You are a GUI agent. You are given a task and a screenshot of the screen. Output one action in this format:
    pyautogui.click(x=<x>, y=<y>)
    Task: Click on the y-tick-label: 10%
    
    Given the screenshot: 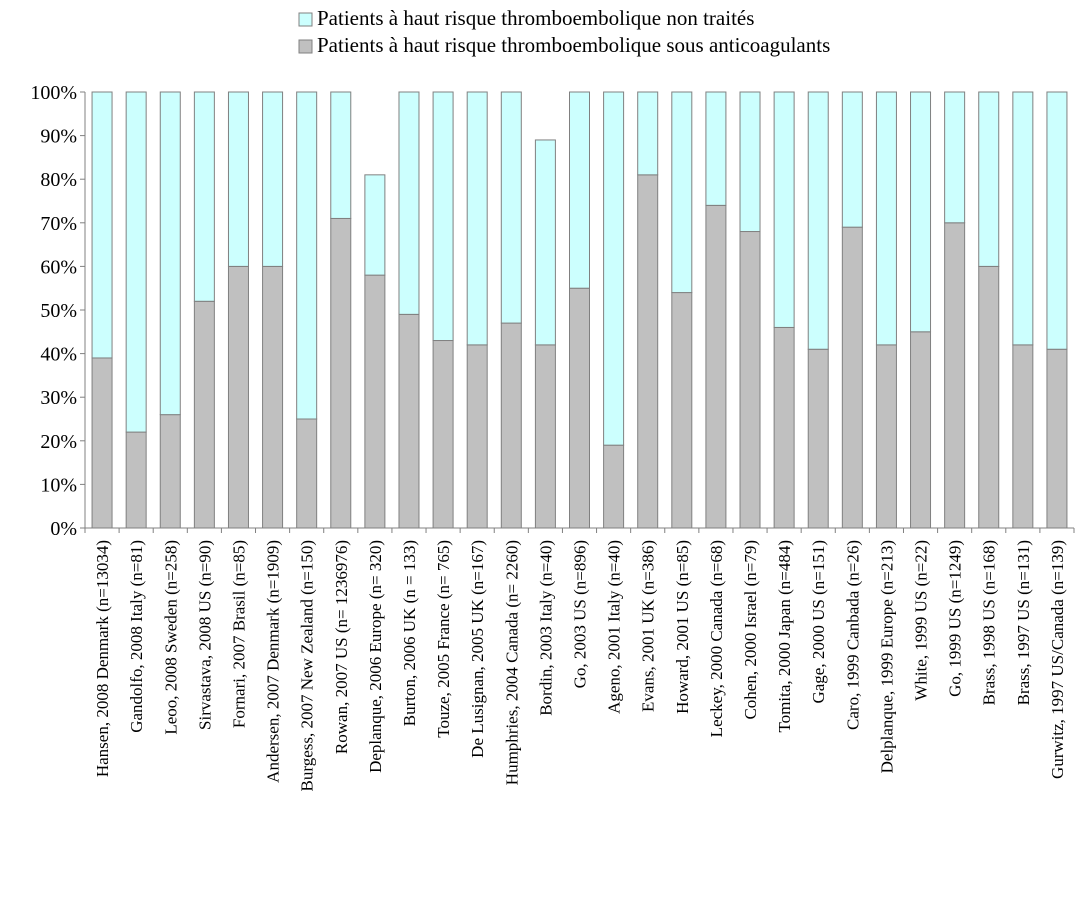 What is the action you would take?
    pyautogui.click(x=58, y=485)
    